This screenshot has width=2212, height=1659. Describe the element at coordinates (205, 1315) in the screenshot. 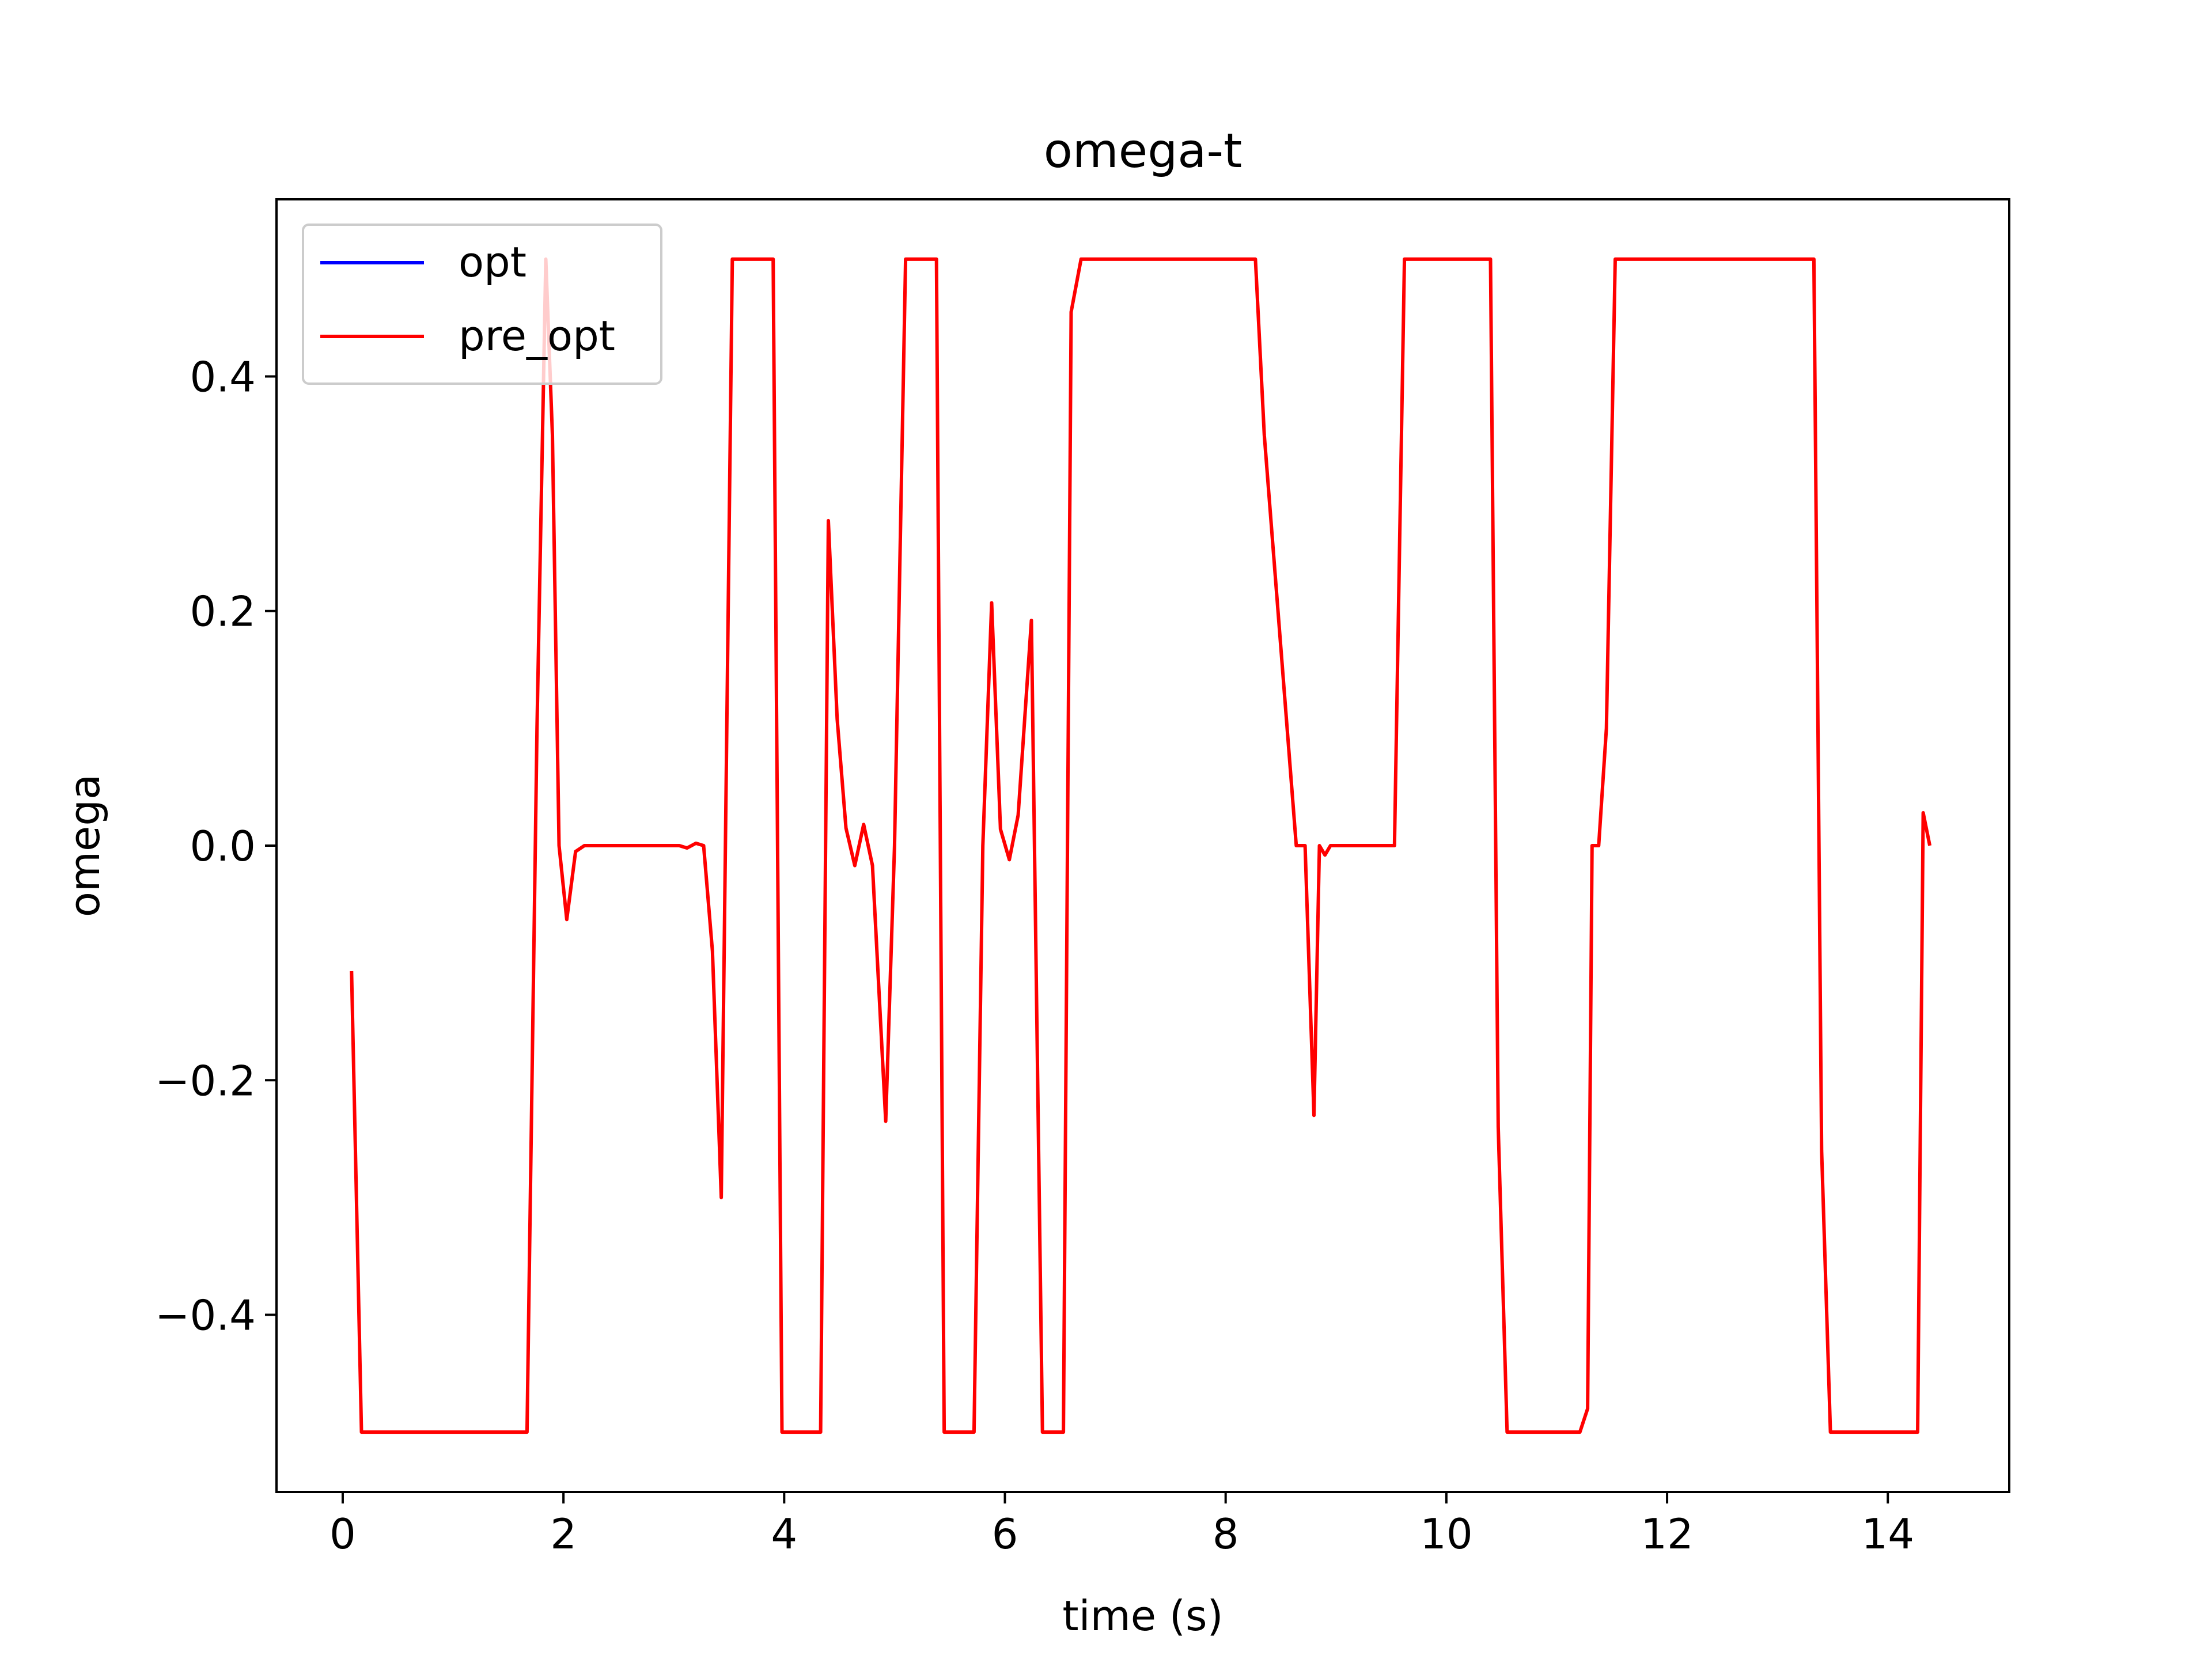

I see `y-tick-label: −0.4` at that location.